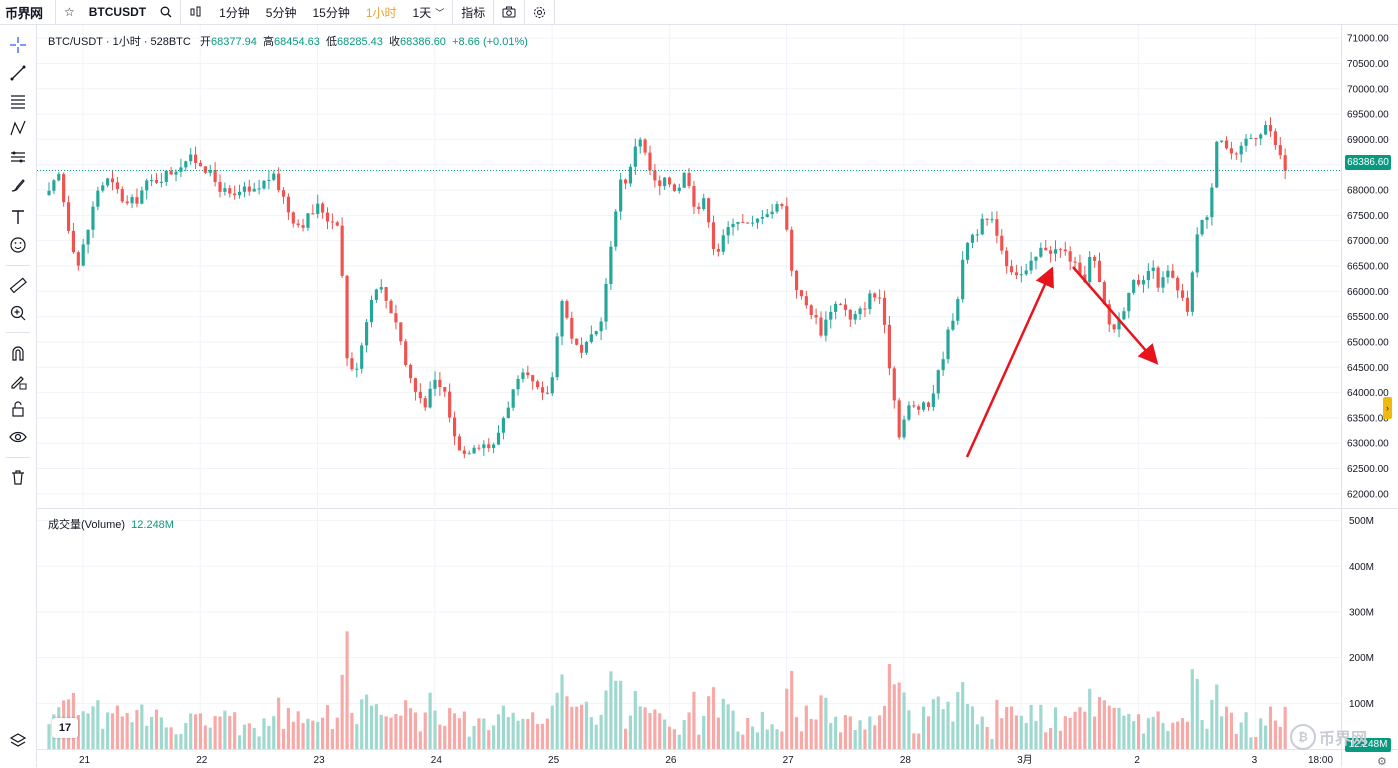 The image size is (1398, 768). What do you see at coordinates (509, 12) in the screenshot?
I see `camera-icon` at bounding box center [509, 12].